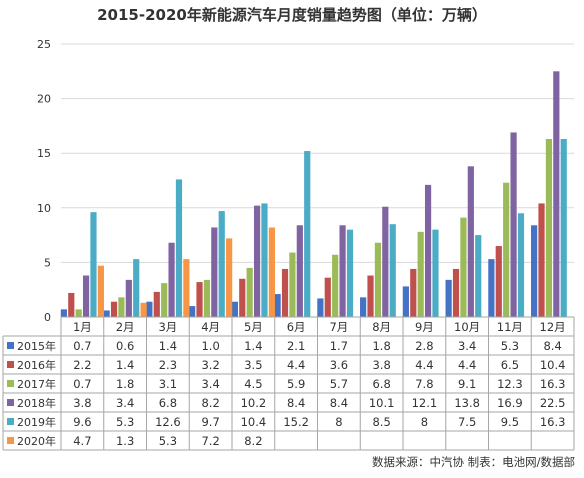 The height and width of the screenshot is (478, 584). Describe the element at coordinates (168, 384) in the screenshot. I see `data-label: 3.1` at that location.